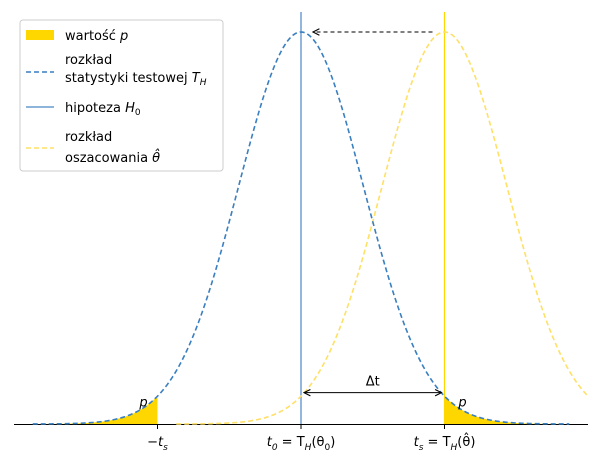 This screenshot has width=601, height=467. What do you see at coordinates (103, 109) in the screenshot?
I see `legend-hypothesis-label: hipoteza H0` at bounding box center [103, 109].